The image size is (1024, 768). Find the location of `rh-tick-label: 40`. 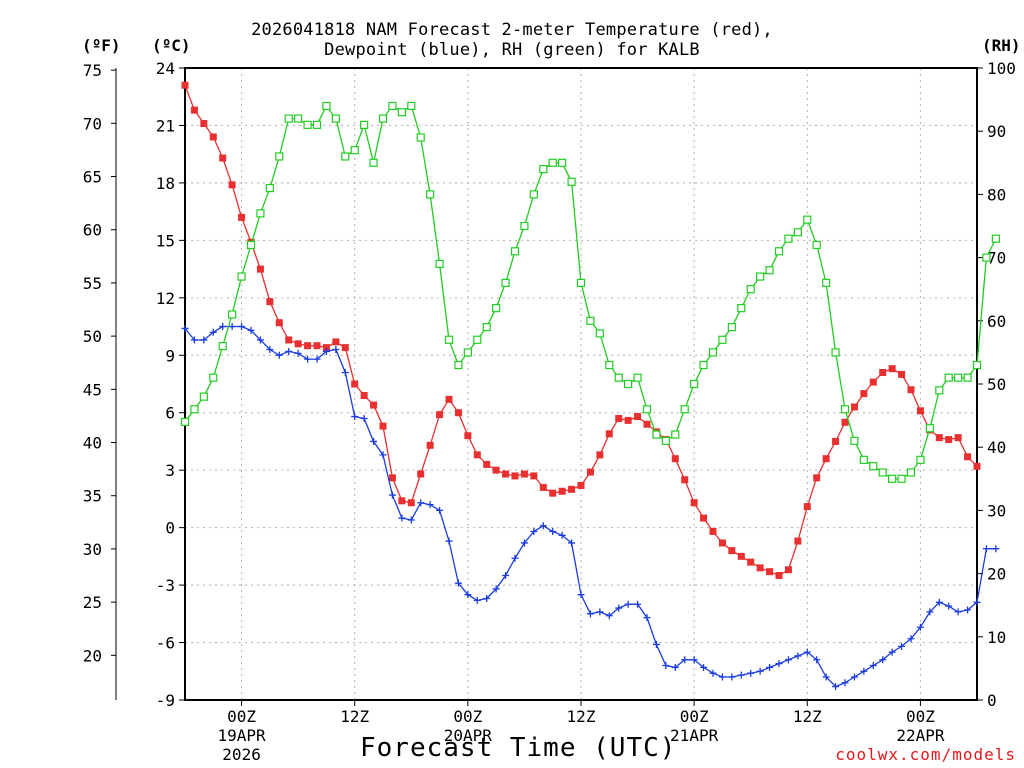

rh-tick-label: 40 is located at coordinates (996, 447).